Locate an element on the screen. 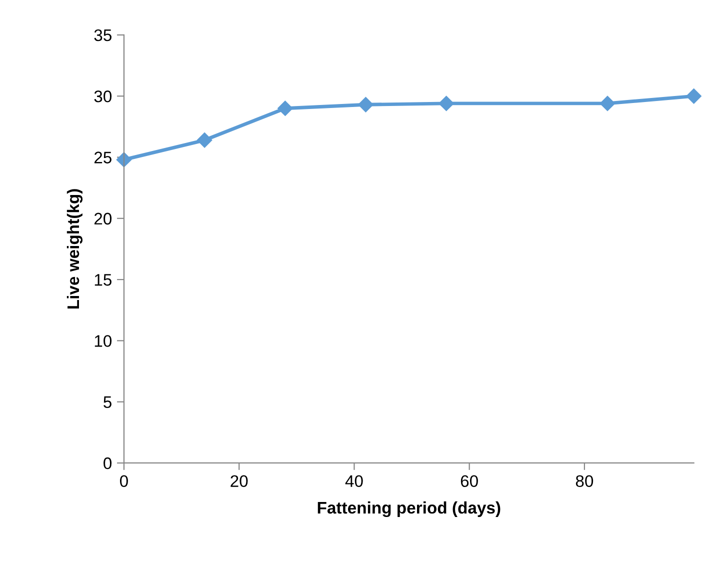 The image size is (725, 573). x-tick-label: 60 is located at coordinates (469, 481).